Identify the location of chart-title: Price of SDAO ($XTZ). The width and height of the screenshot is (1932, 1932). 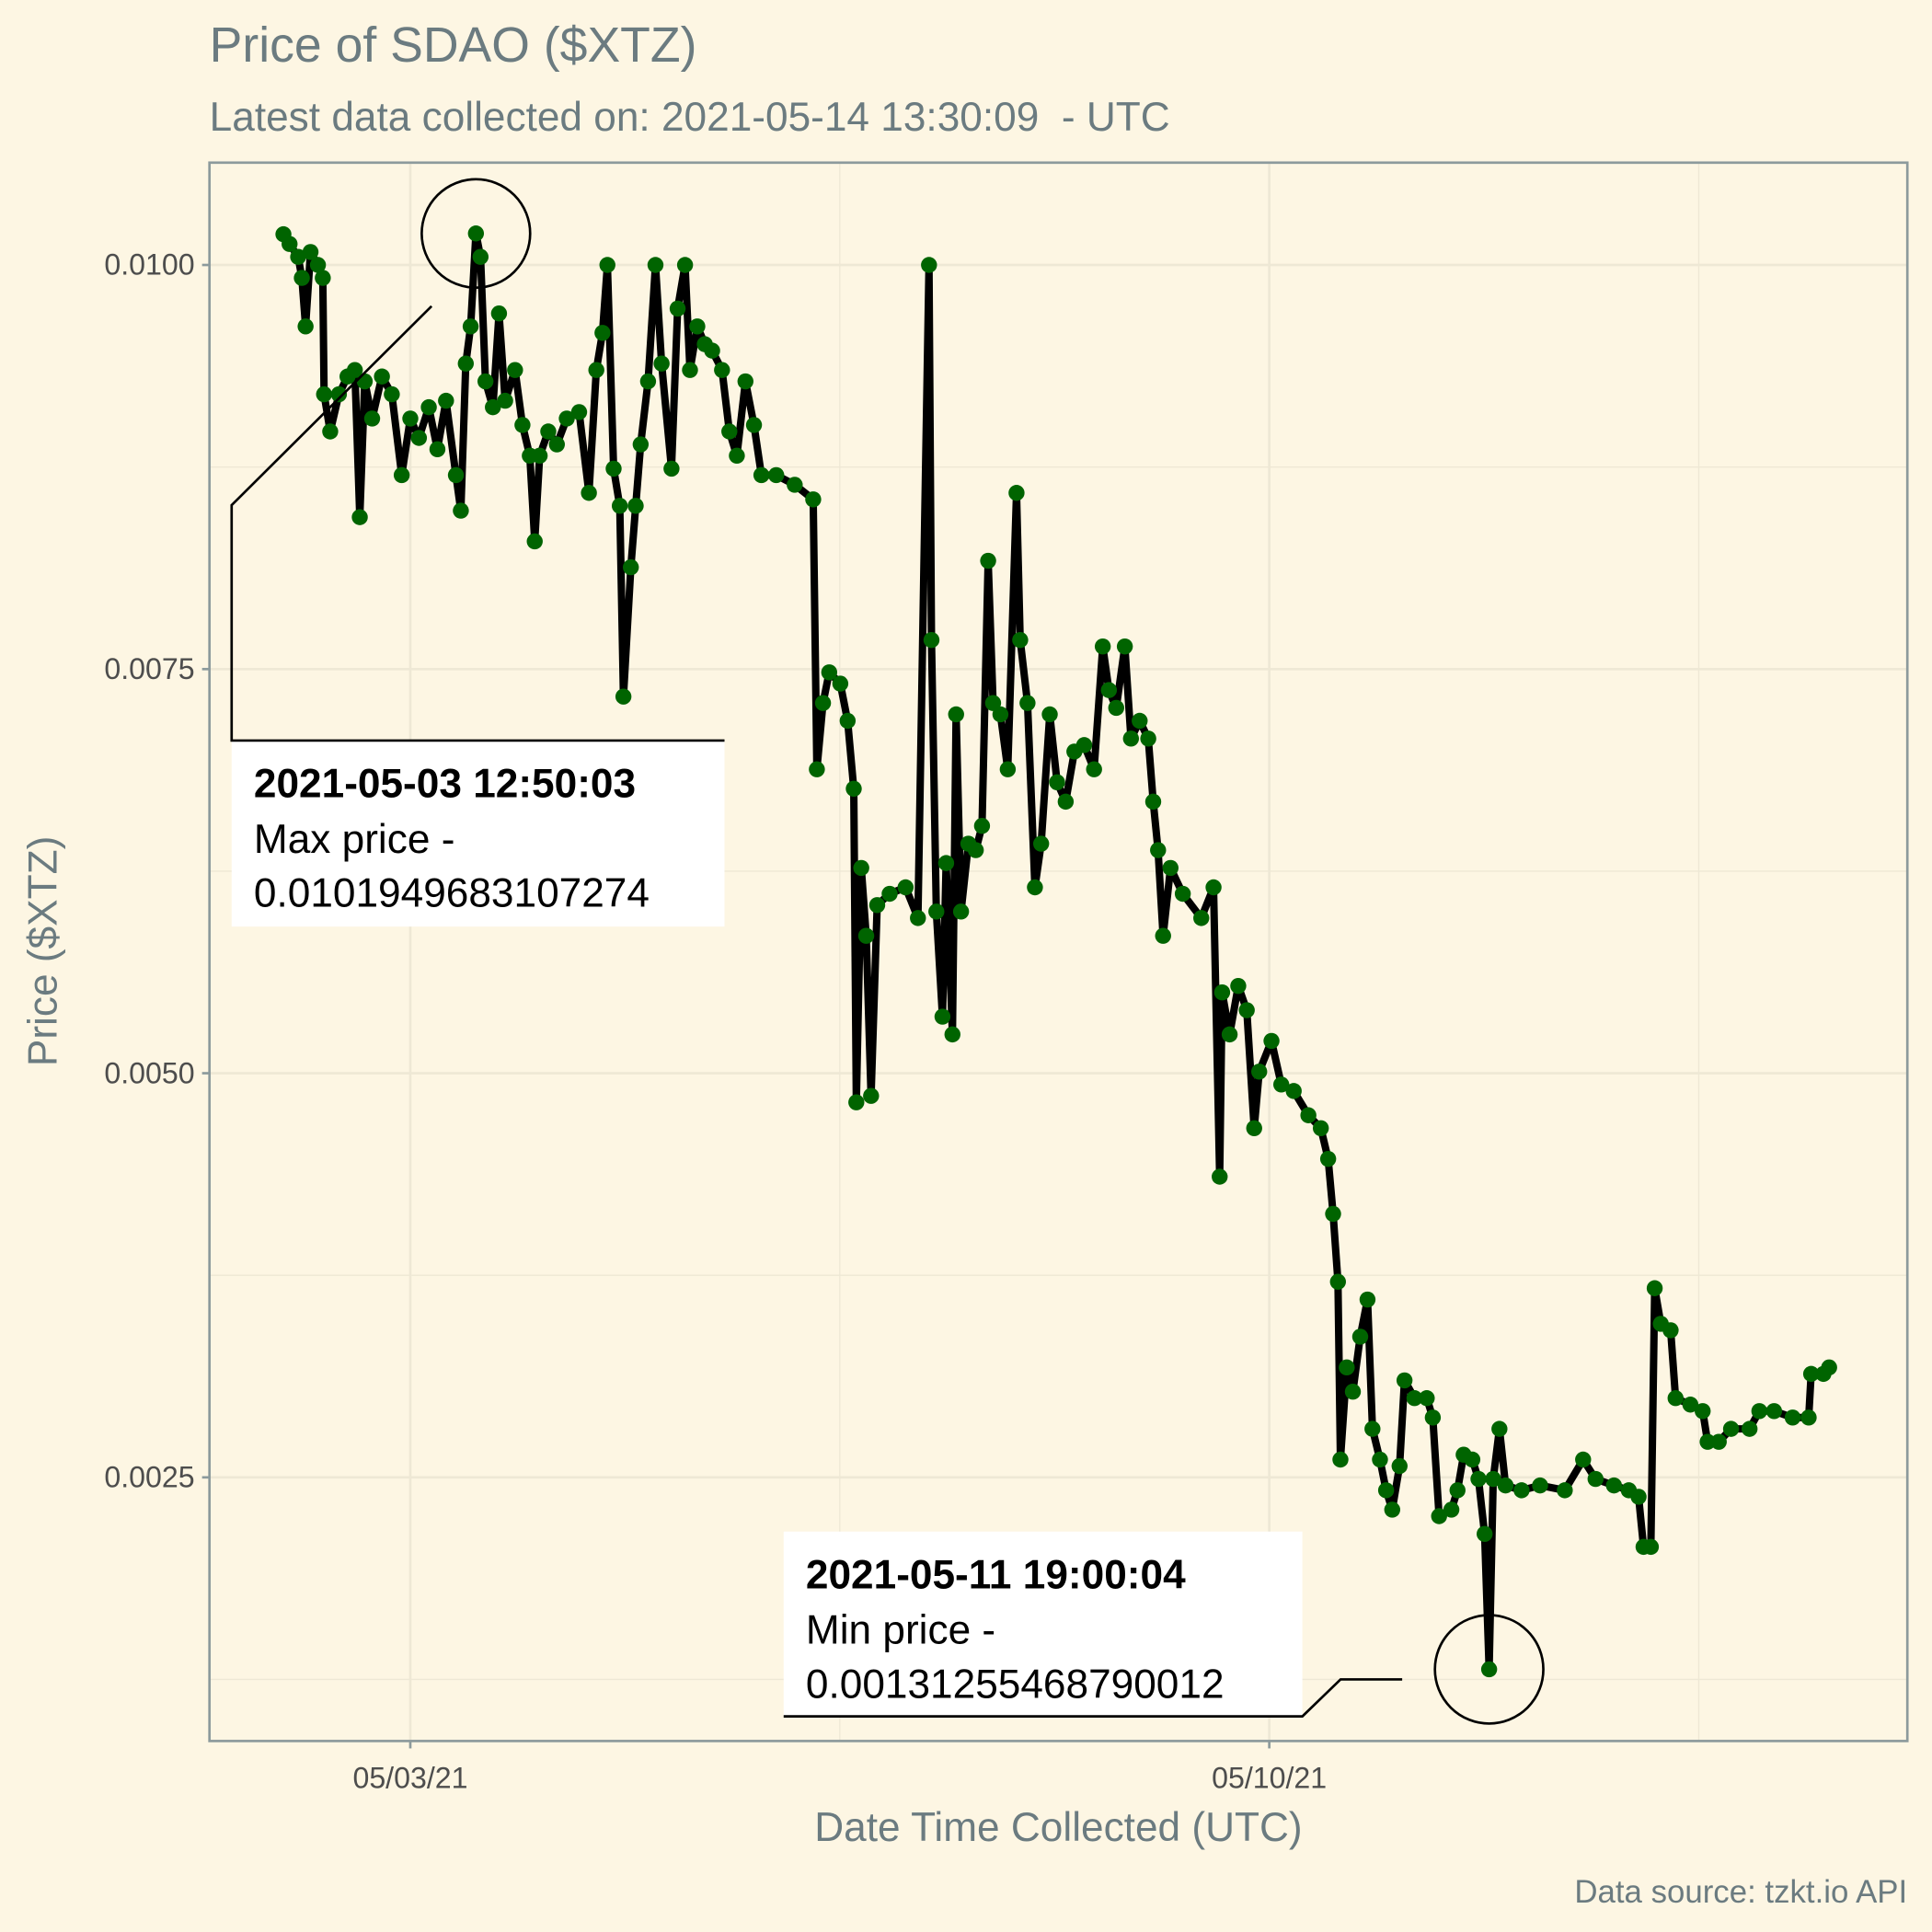
(453, 45).